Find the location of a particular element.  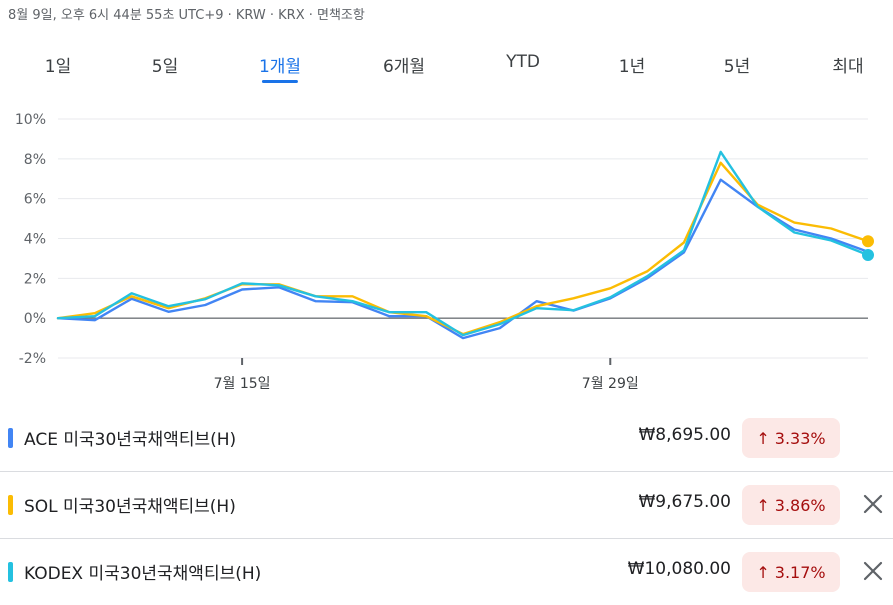

y-tick-label: 2% is located at coordinates (35, 279).